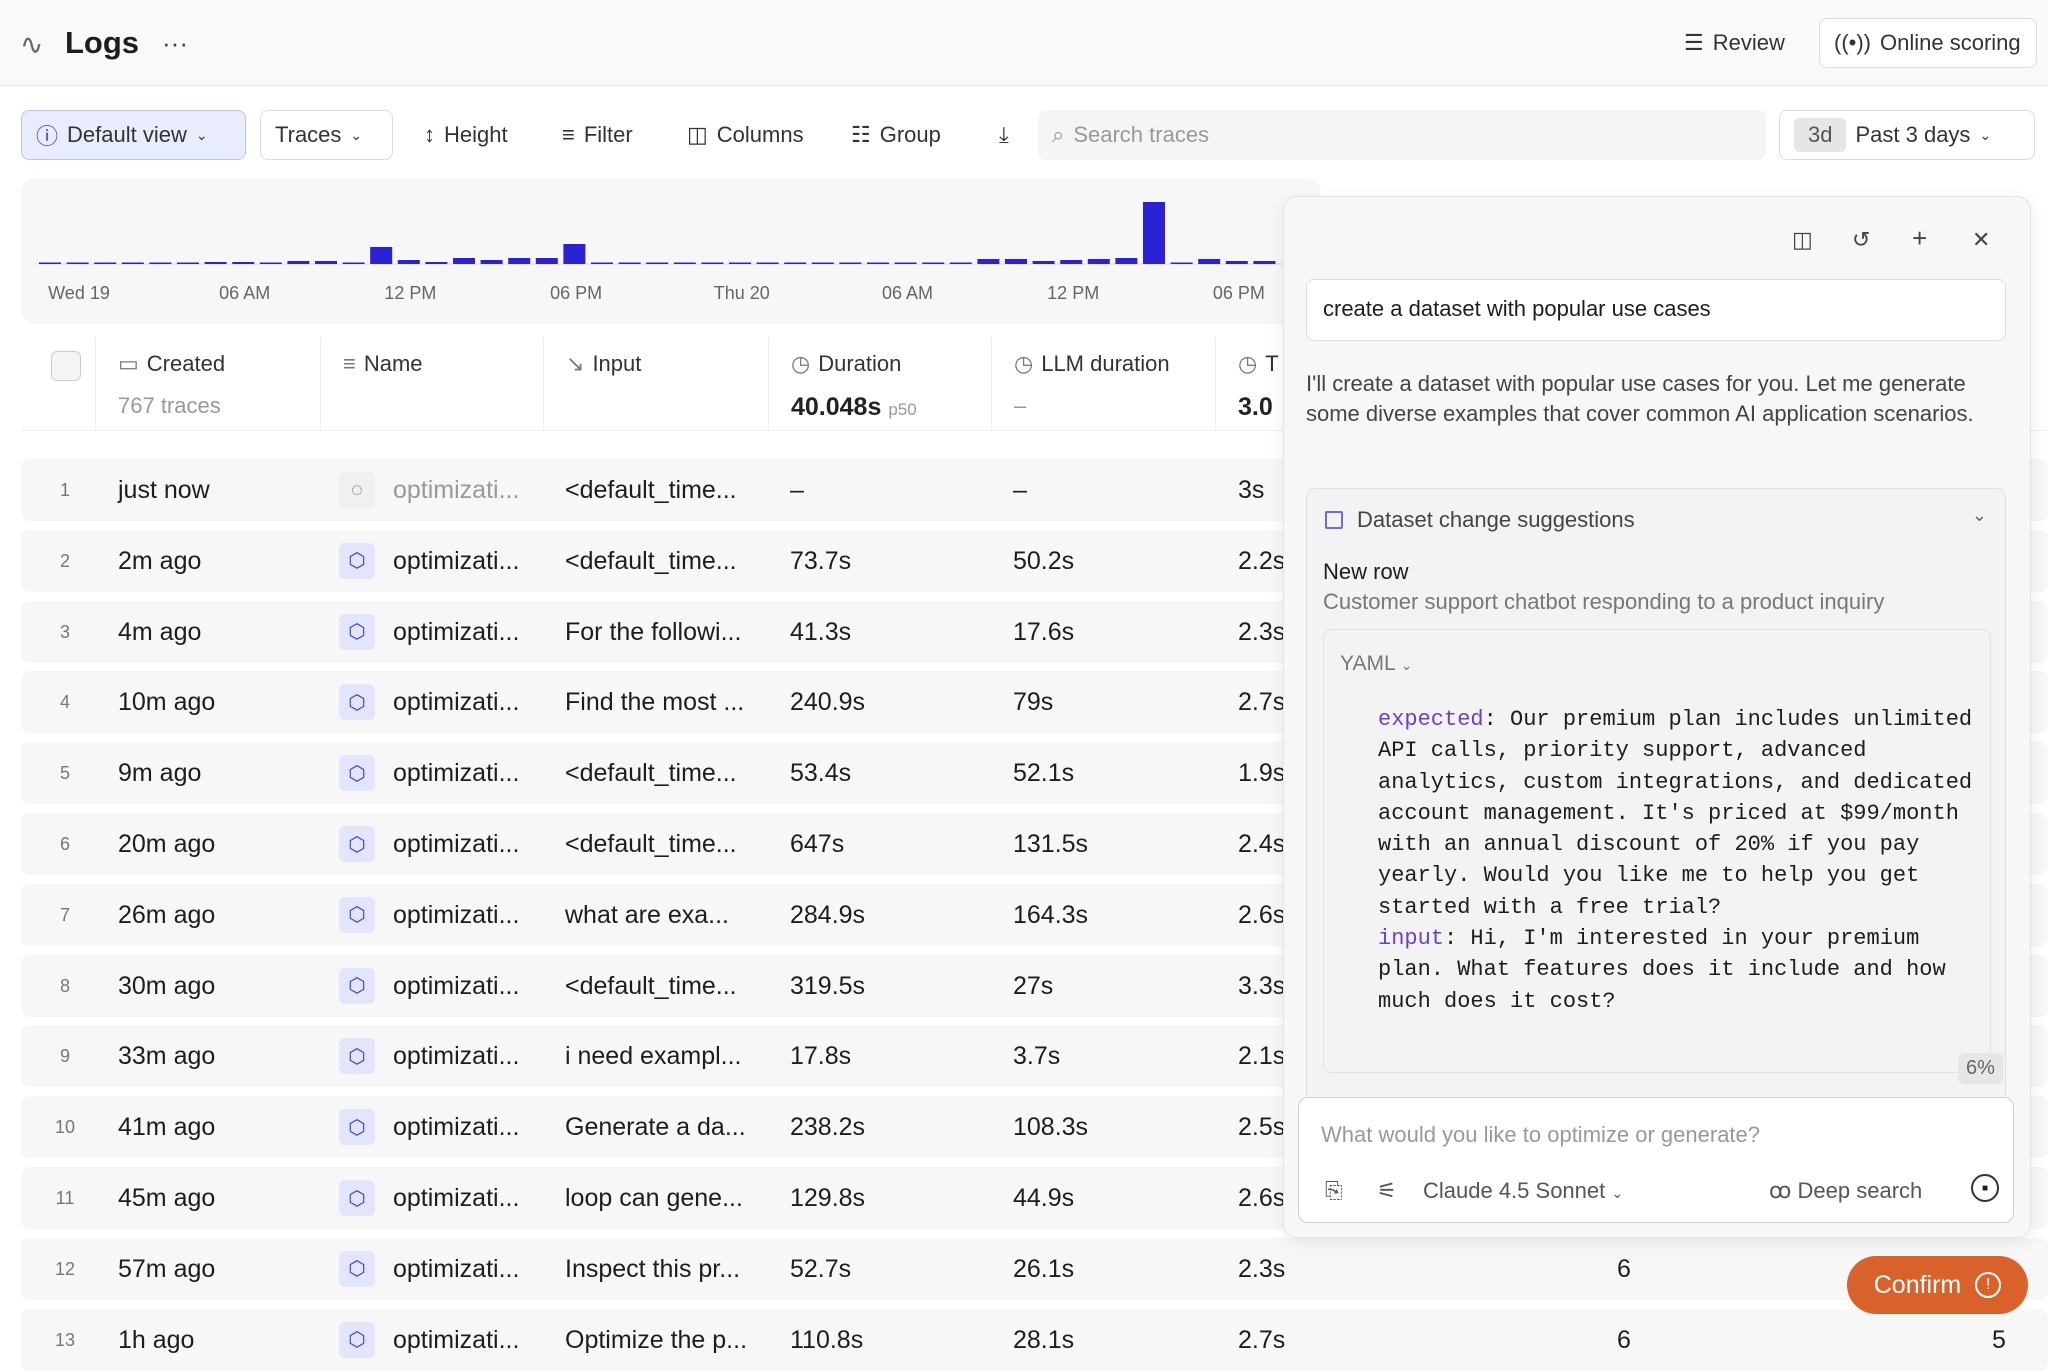 The height and width of the screenshot is (1371, 2048). What do you see at coordinates (65, 1339) in the screenshot?
I see `row-number: 13` at bounding box center [65, 1339].